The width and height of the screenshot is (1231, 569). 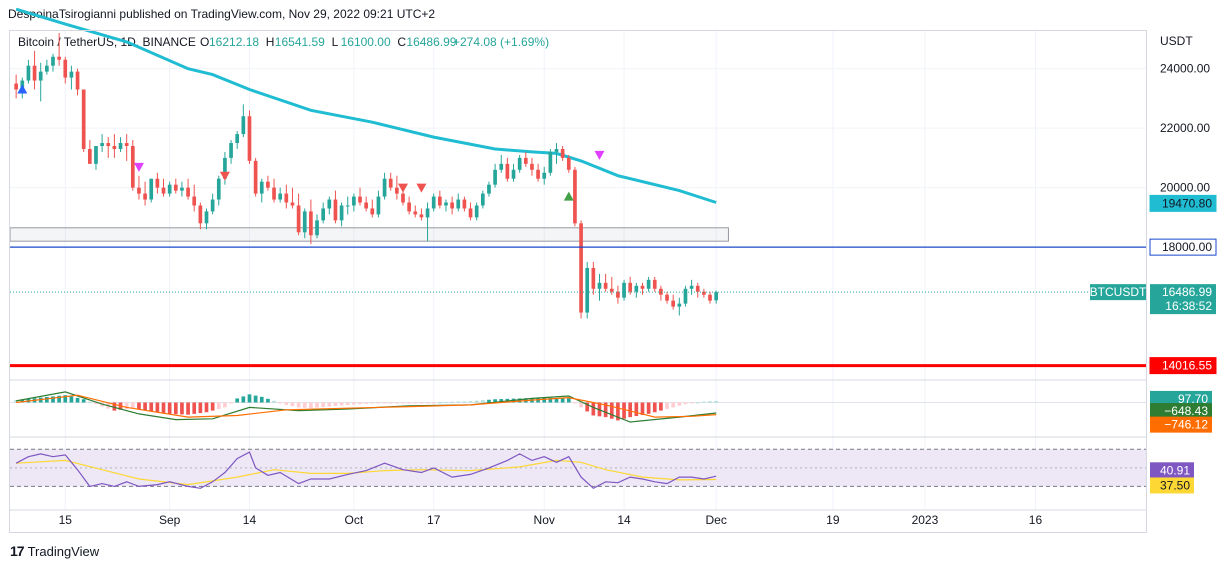 I want to click on time-axis: 15 Sep 14 Oct 17 Nov 14 Dec 19 2023 16, so click(x=551, y=520).